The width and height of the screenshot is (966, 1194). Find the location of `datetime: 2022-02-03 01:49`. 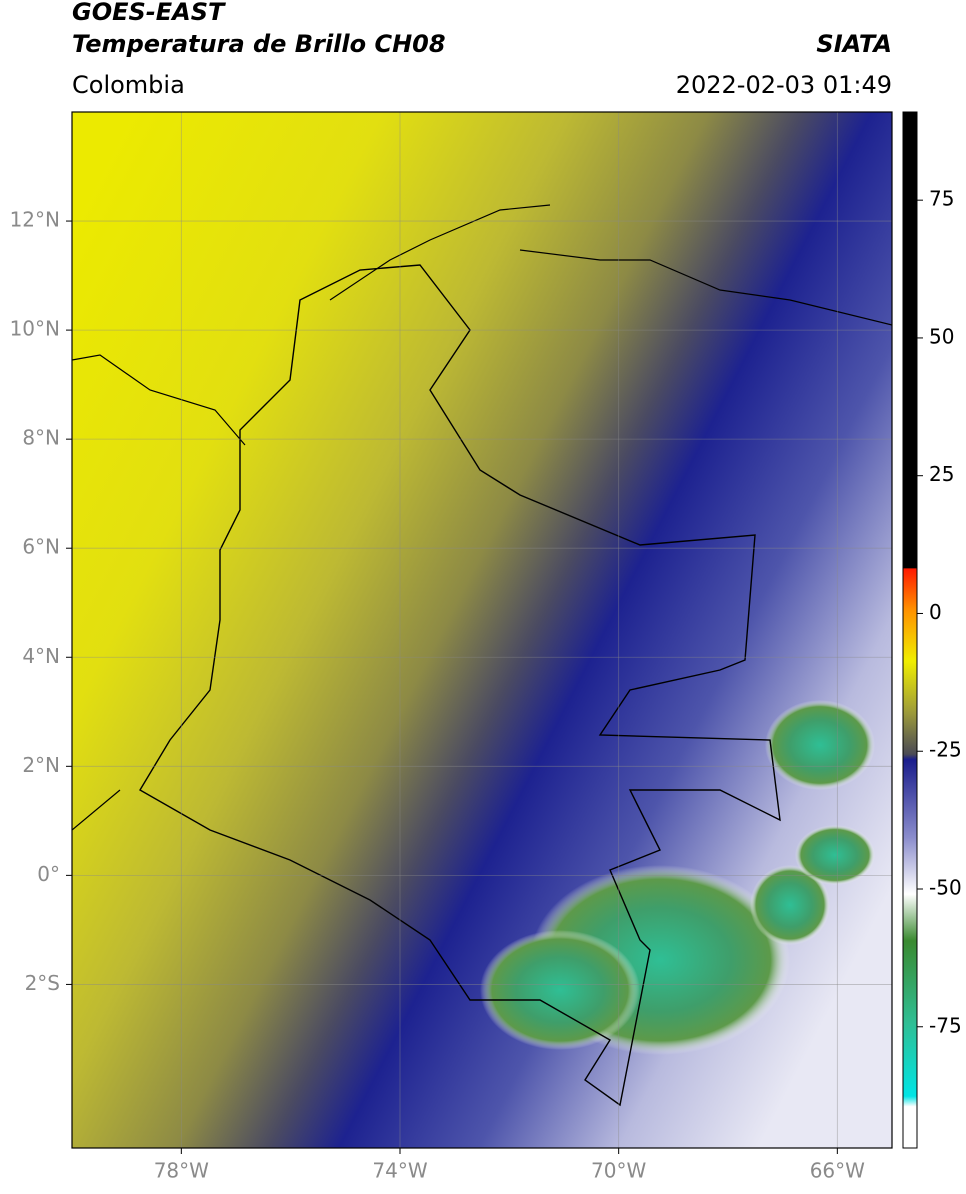

datetime: 2022-02-03 01:49 is located at coordinates (784, 85).